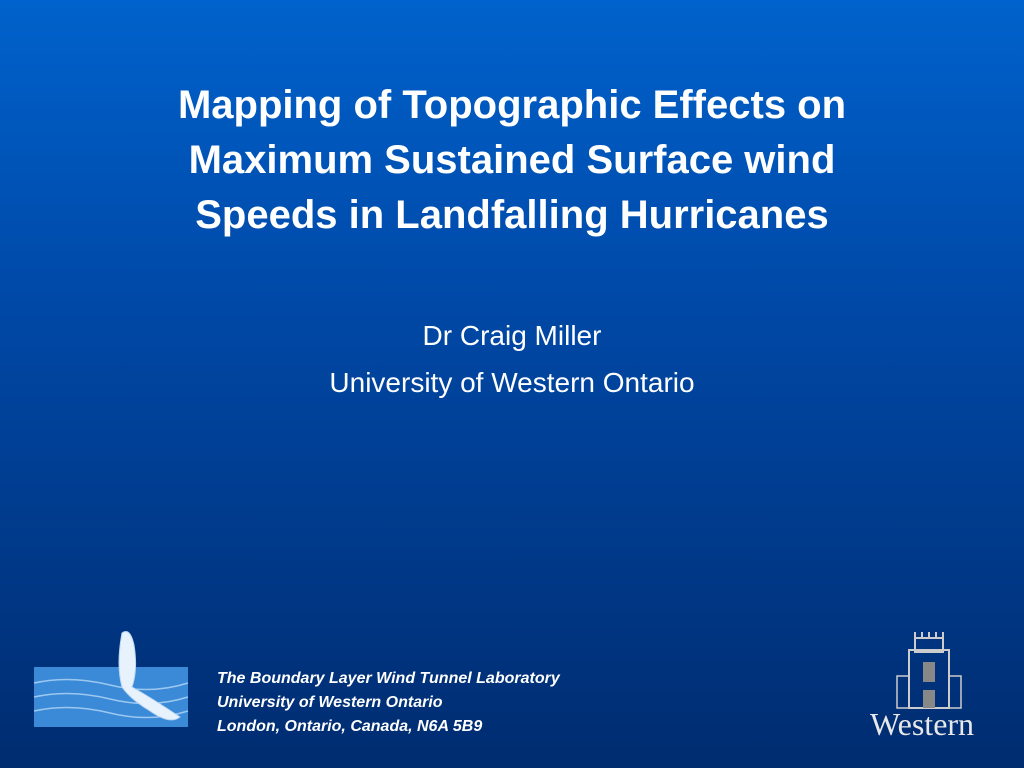  Describe the element at coordinates (512, 105) in the screenshot. I see `title-line: Mapping of Topographic Effects on` at that location.